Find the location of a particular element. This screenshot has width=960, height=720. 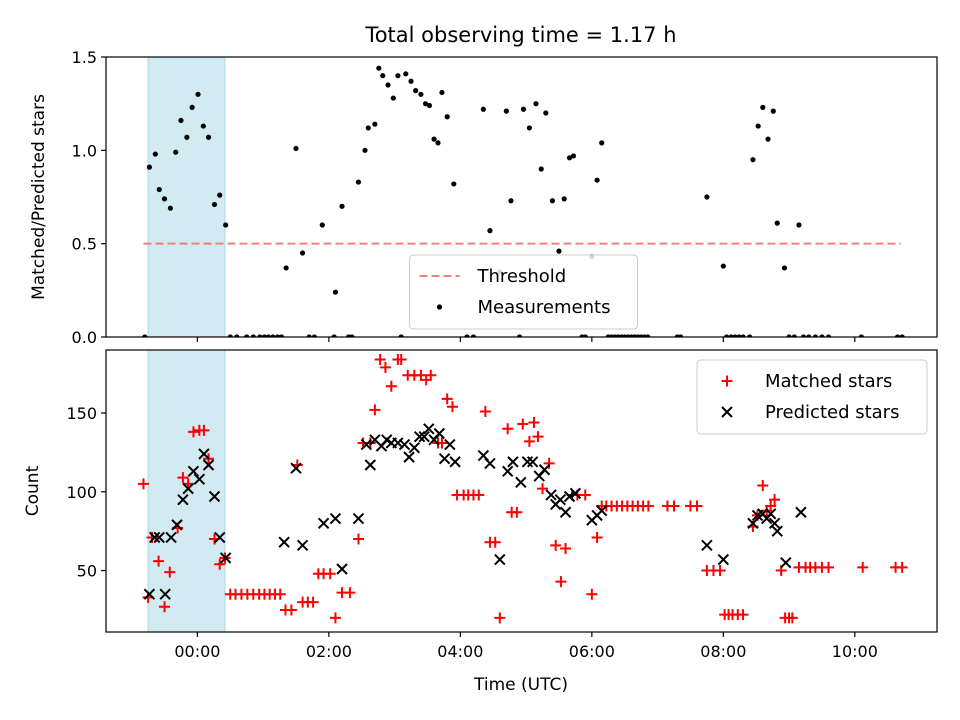

legend-label: Predicted stars is located at coordinates (832, 412).